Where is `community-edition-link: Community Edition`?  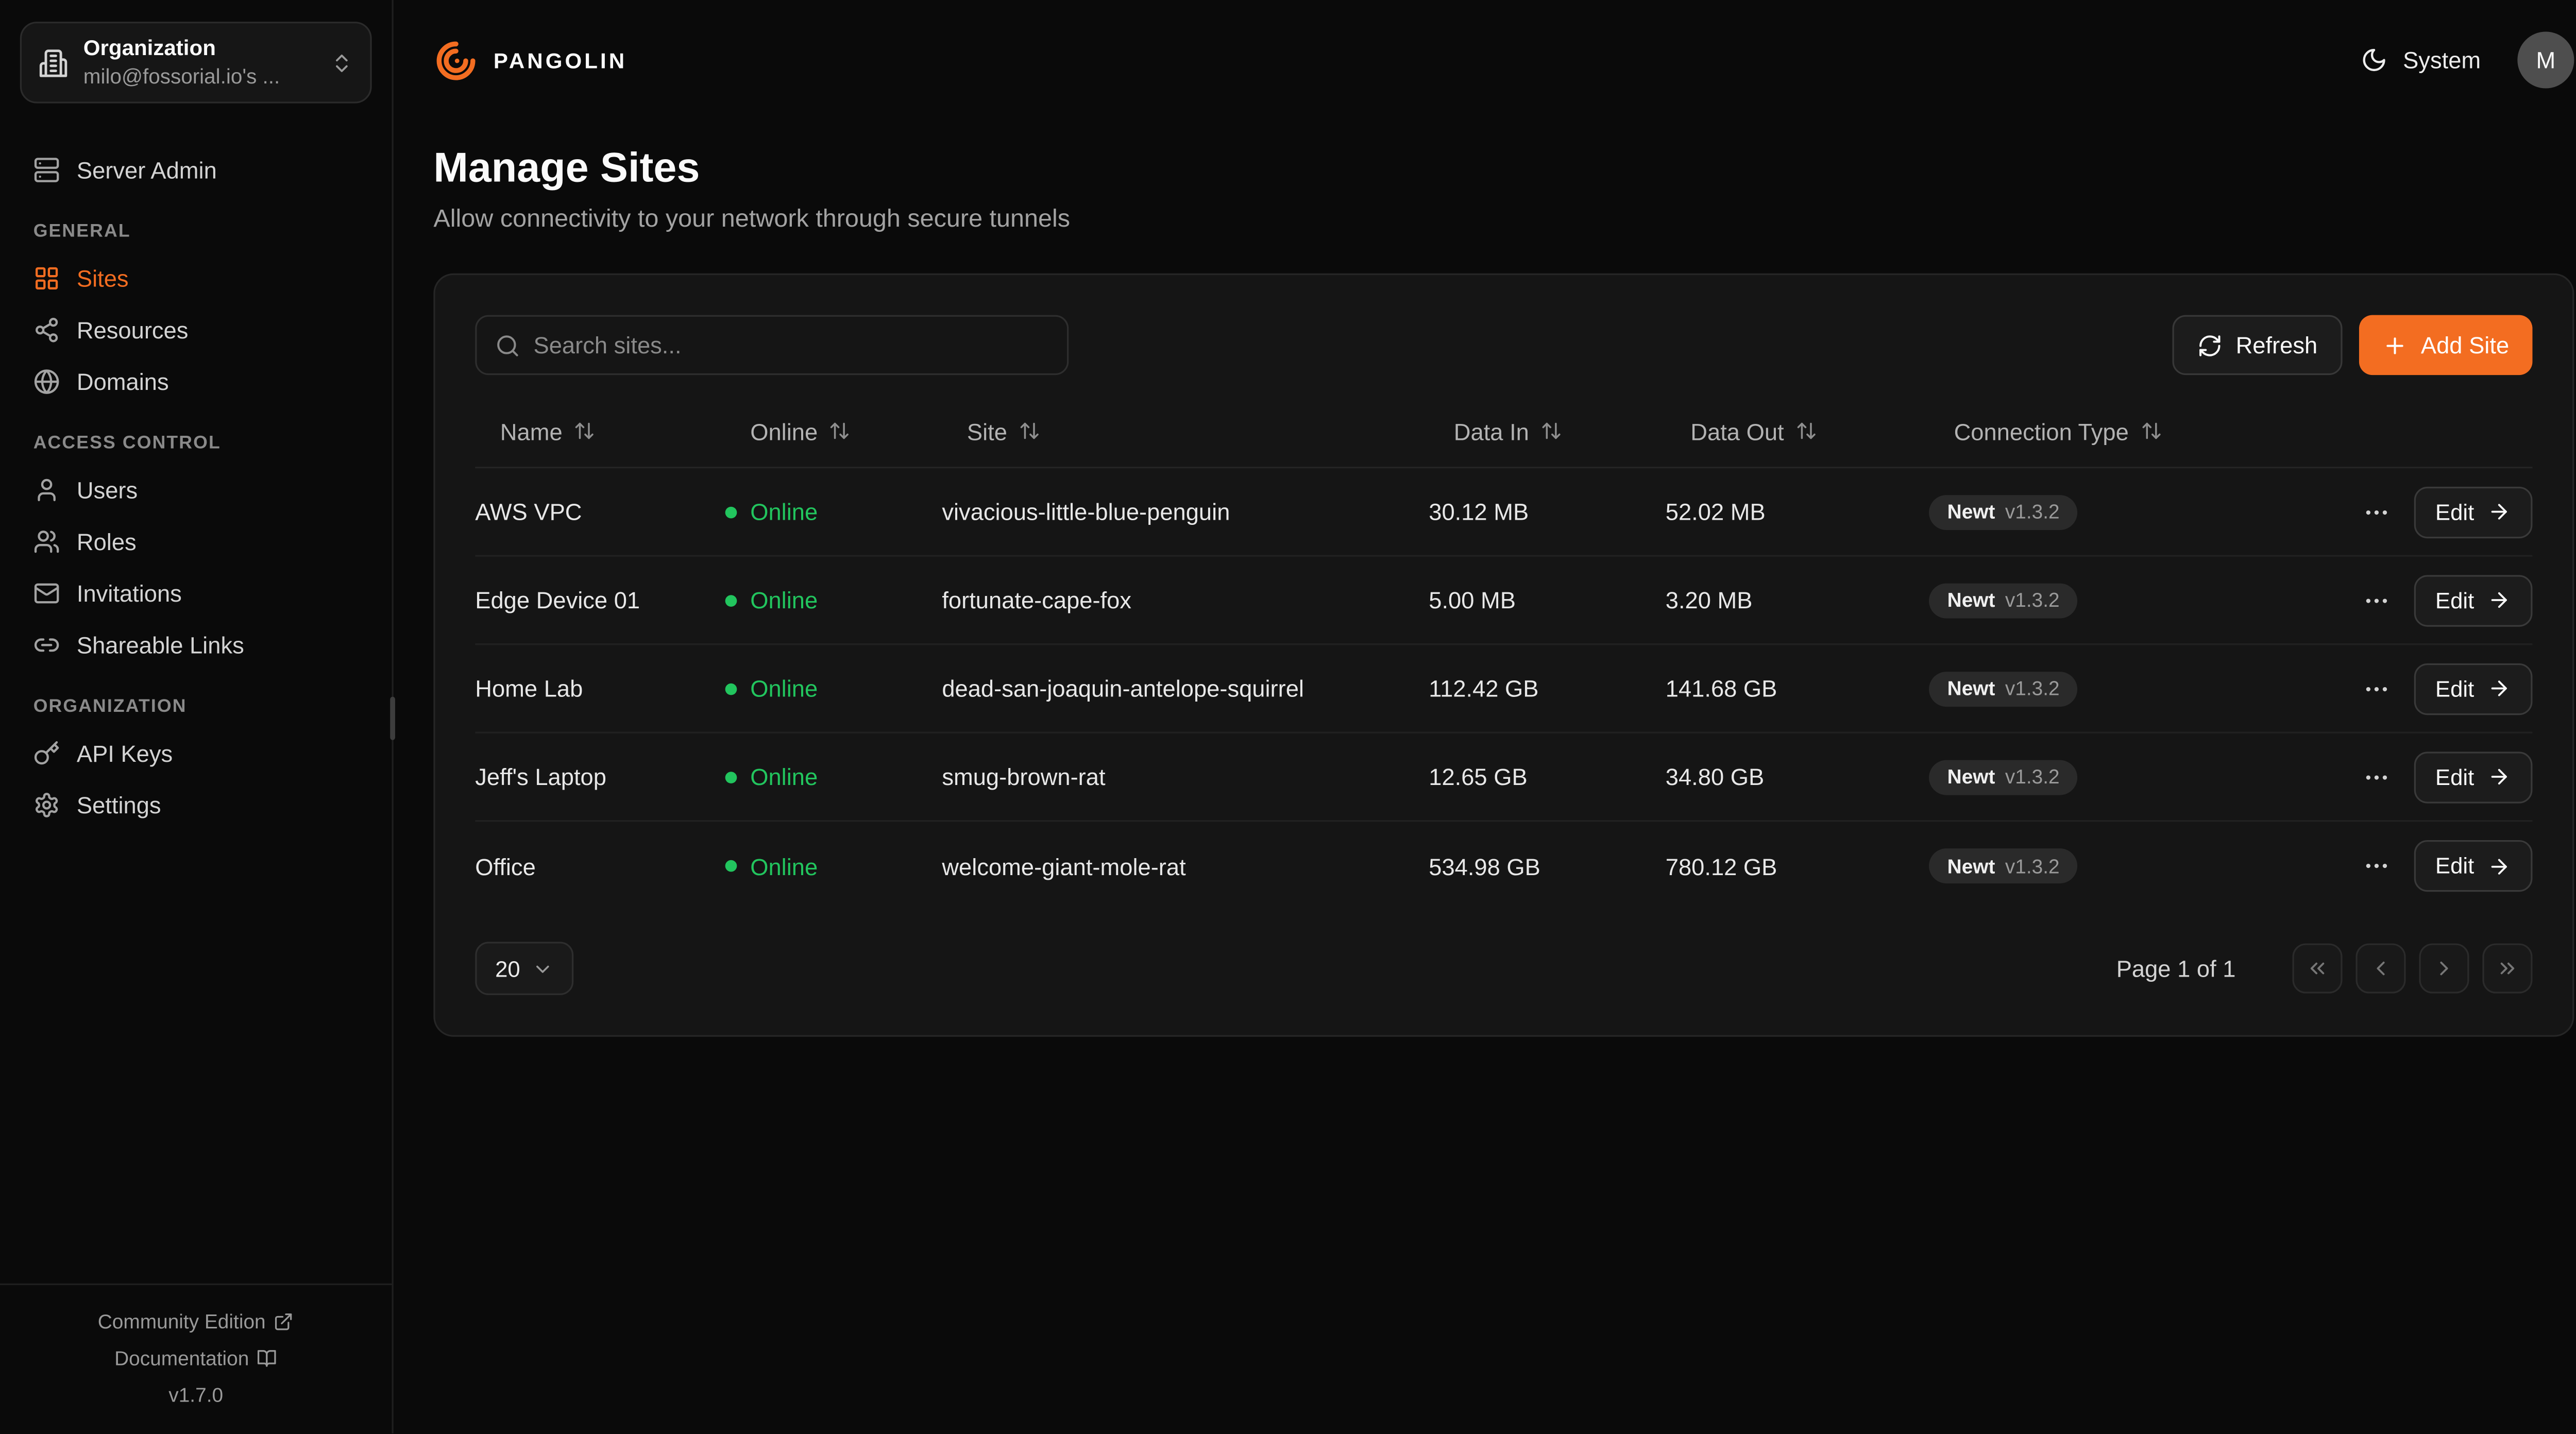 community-edition-link: Community Edition is located at coordinates (196, 1322).